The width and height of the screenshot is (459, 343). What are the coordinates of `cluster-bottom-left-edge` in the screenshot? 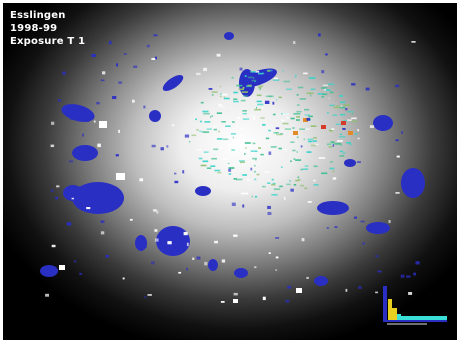 It's located at (49, 271).